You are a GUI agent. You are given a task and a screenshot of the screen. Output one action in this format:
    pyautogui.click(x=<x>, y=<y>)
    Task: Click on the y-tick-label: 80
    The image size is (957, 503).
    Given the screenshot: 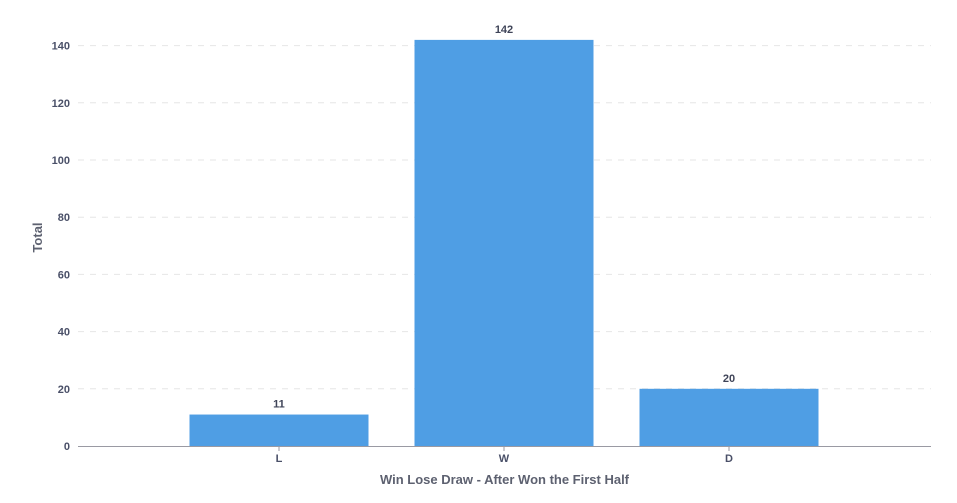 What is the action you would take?
    pyautogui.click(x=64, y=218)
    